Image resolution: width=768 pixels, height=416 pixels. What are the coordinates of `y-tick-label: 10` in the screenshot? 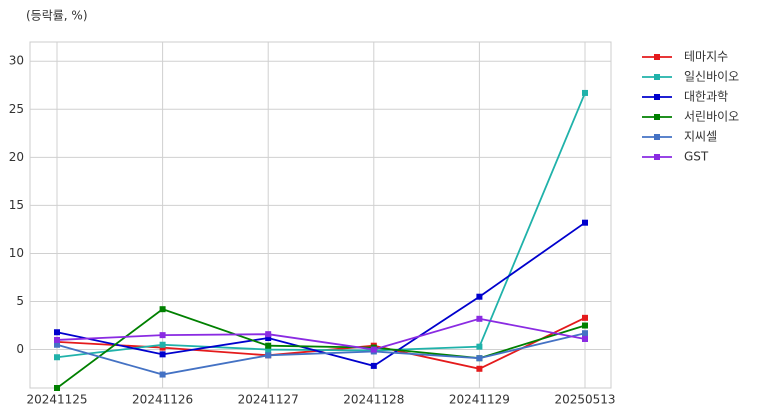 It's located at (16, 253).